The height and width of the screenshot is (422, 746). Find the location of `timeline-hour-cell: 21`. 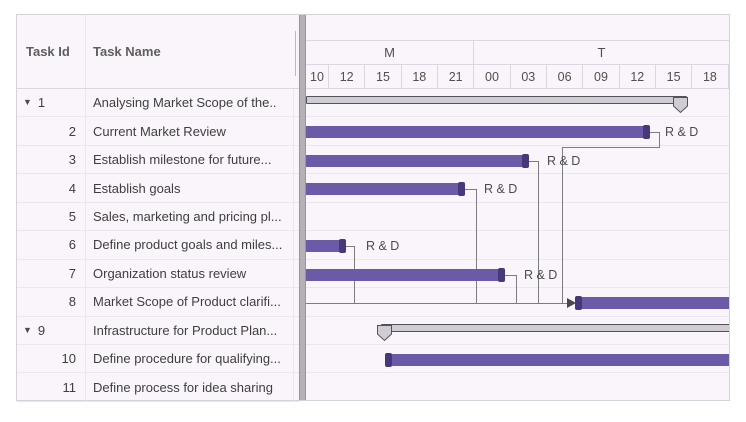

timeline-hour-cell: 21 is located at coordinates (456, 76).